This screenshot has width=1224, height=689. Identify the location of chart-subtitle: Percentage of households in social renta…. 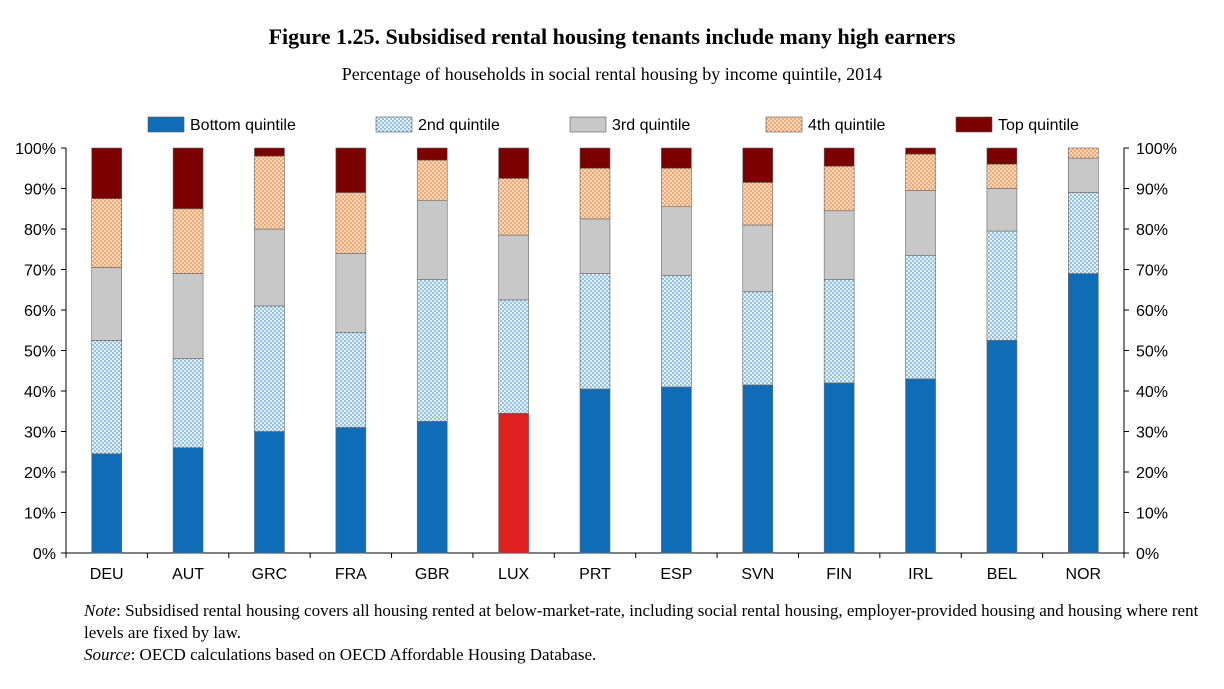
(612, 74).